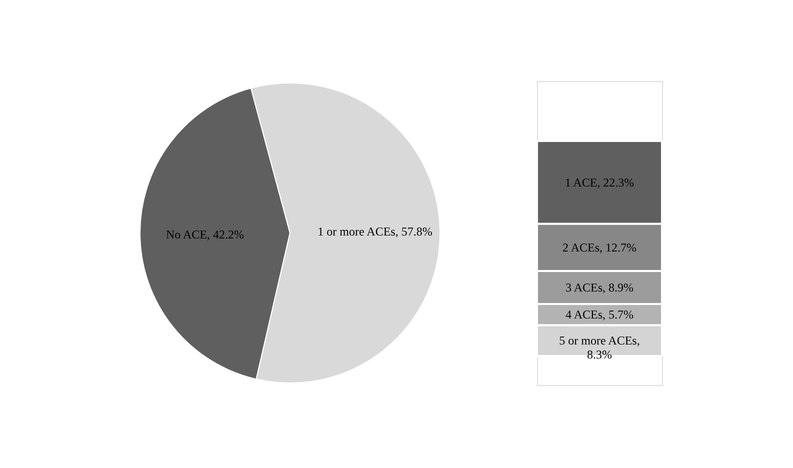 The height and width of the screenshot is (468, 793). Describe the element at coordinates (205, 235) in the screenshot. I see `slice-label: No ACE, 42.2%` at that location.